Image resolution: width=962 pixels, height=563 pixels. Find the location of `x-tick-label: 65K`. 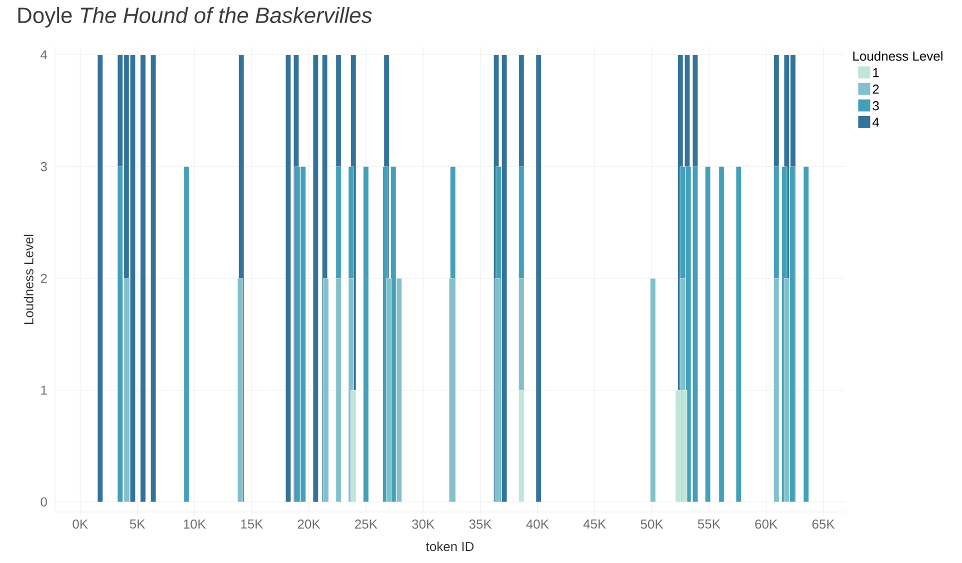

x-tick-label: 65K is located at coordinates (823, 524).